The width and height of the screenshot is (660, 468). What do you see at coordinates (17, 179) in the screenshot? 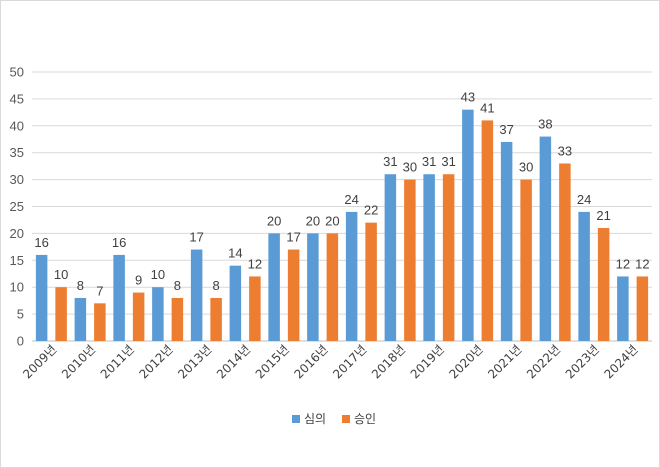
I see `y-tick-label: 30` at bounding box center [17, 179].